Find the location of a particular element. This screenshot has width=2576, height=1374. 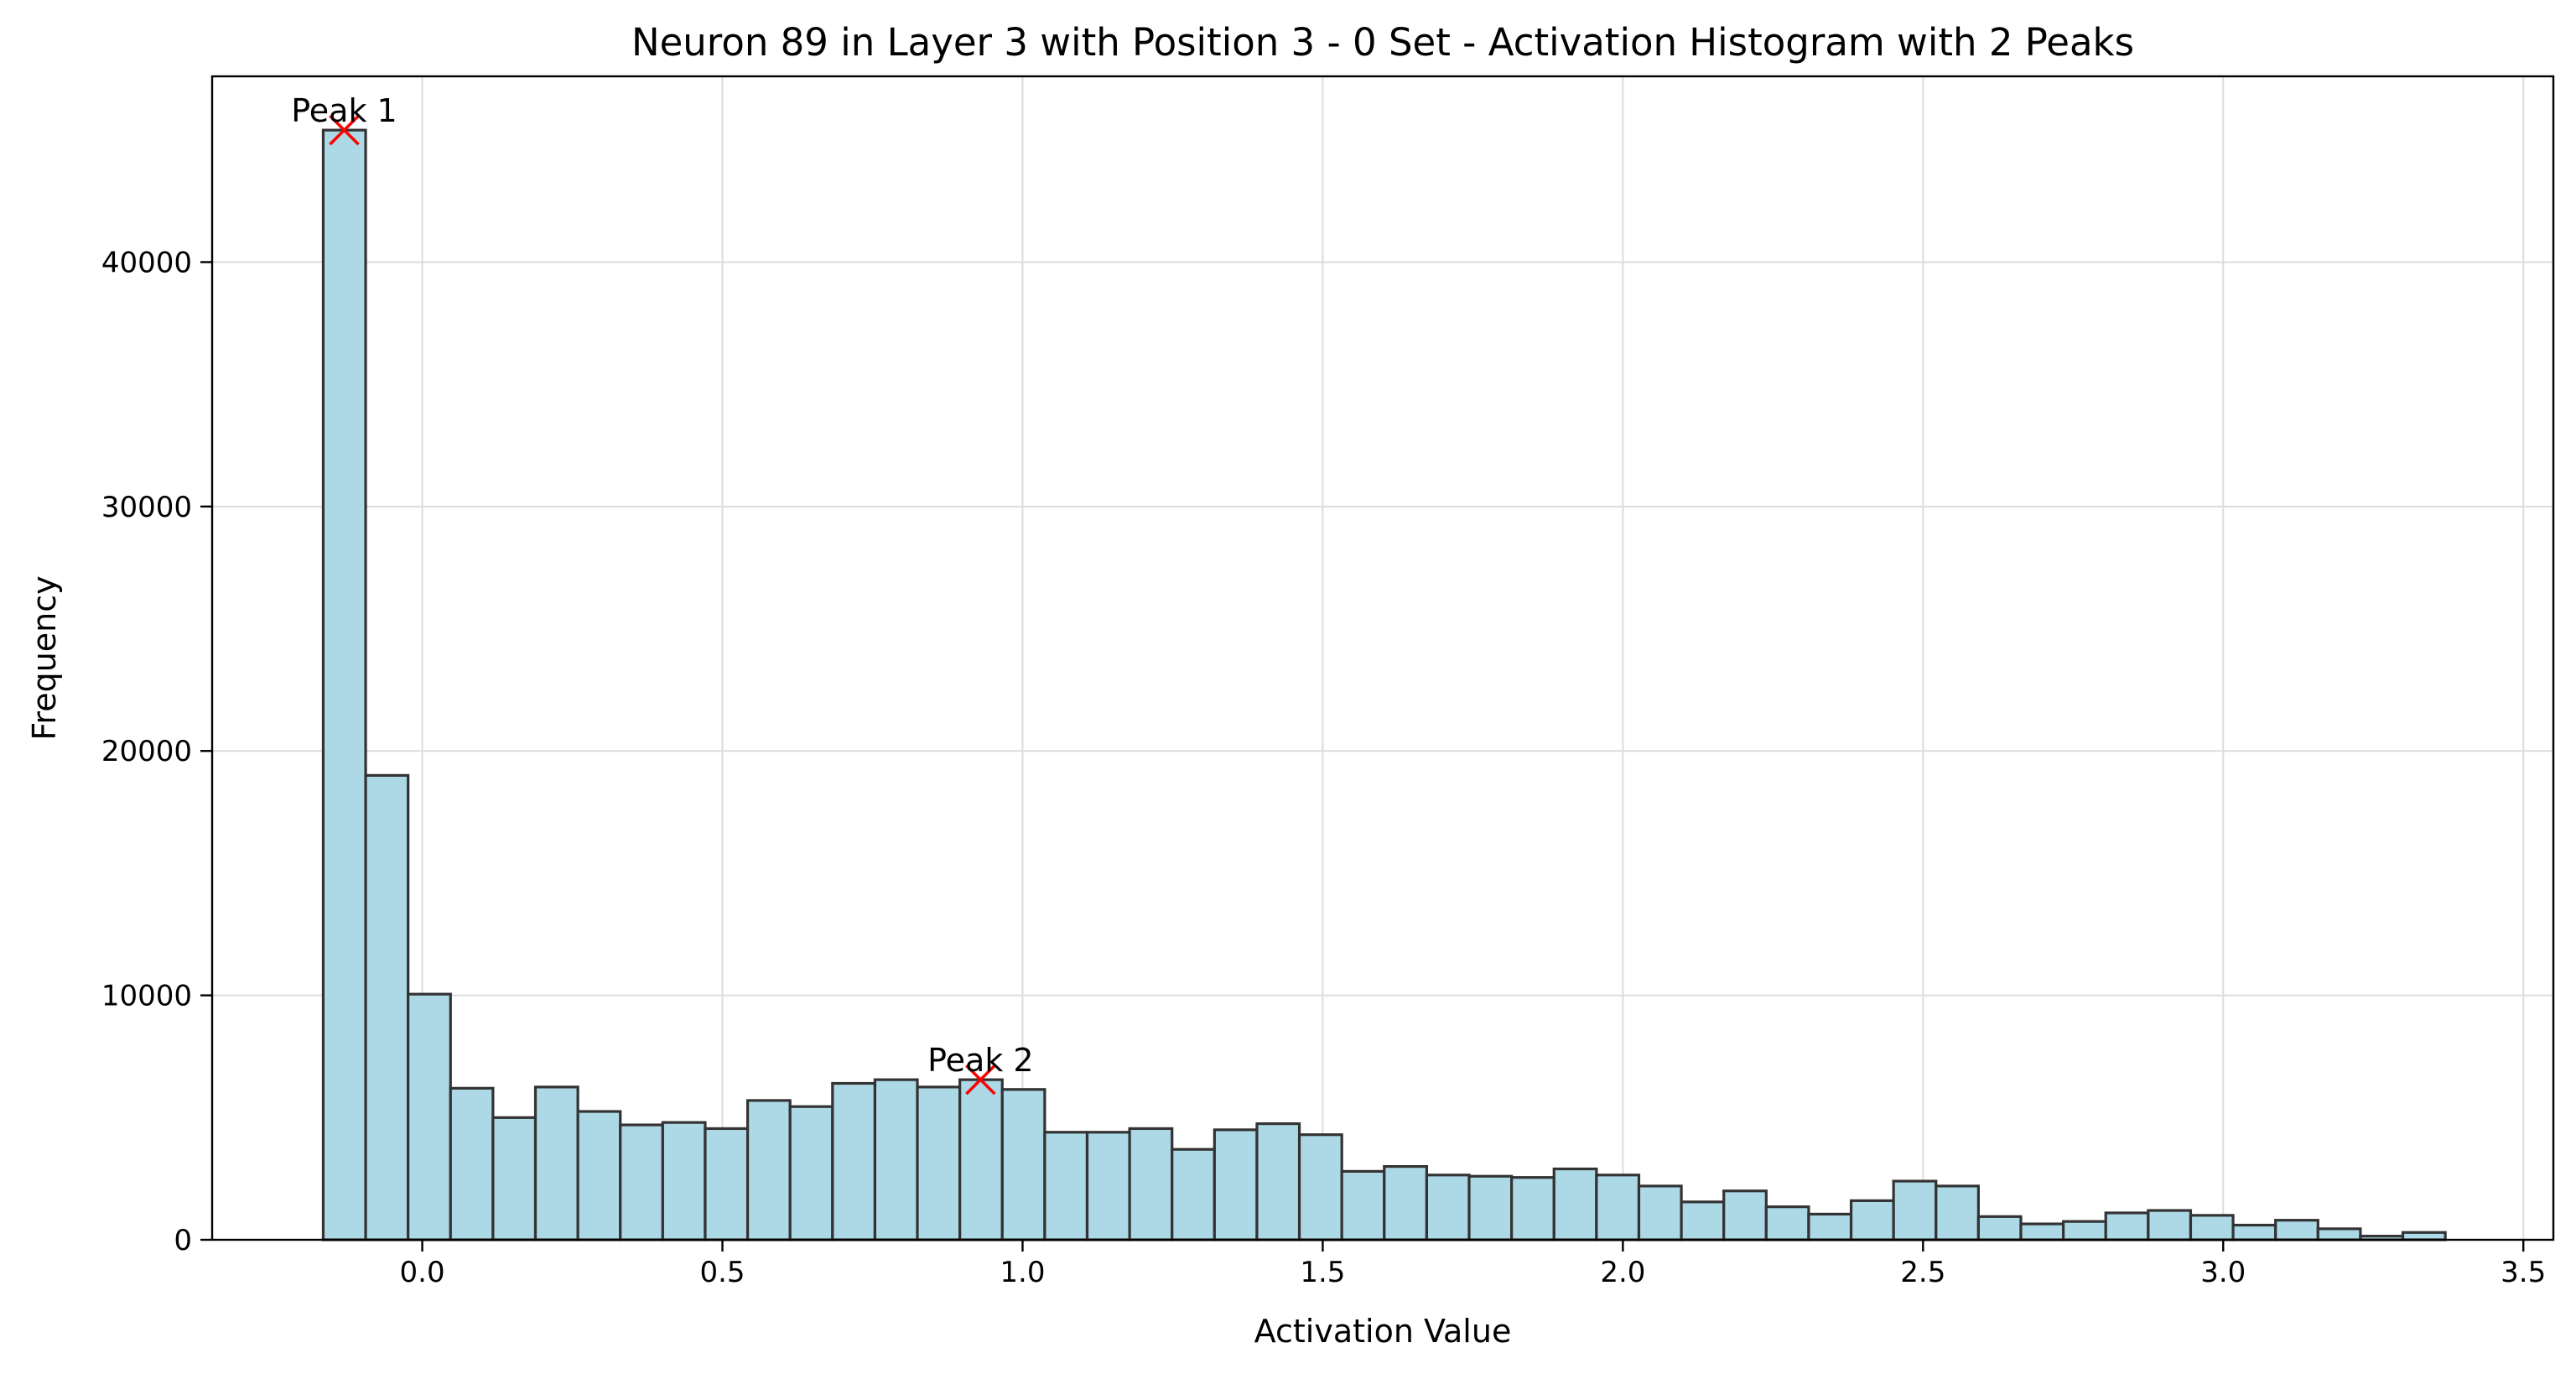

y-axis-ticks: 0 10000 20000 30000 40000 is located at coordinates (156, 751).